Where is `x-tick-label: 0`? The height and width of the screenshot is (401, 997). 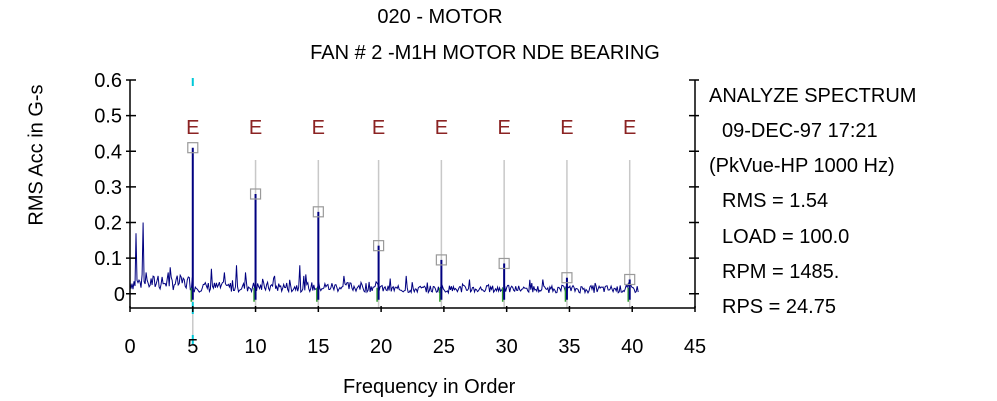 x-tick-label: 0 is located at coordinates (129, 347).